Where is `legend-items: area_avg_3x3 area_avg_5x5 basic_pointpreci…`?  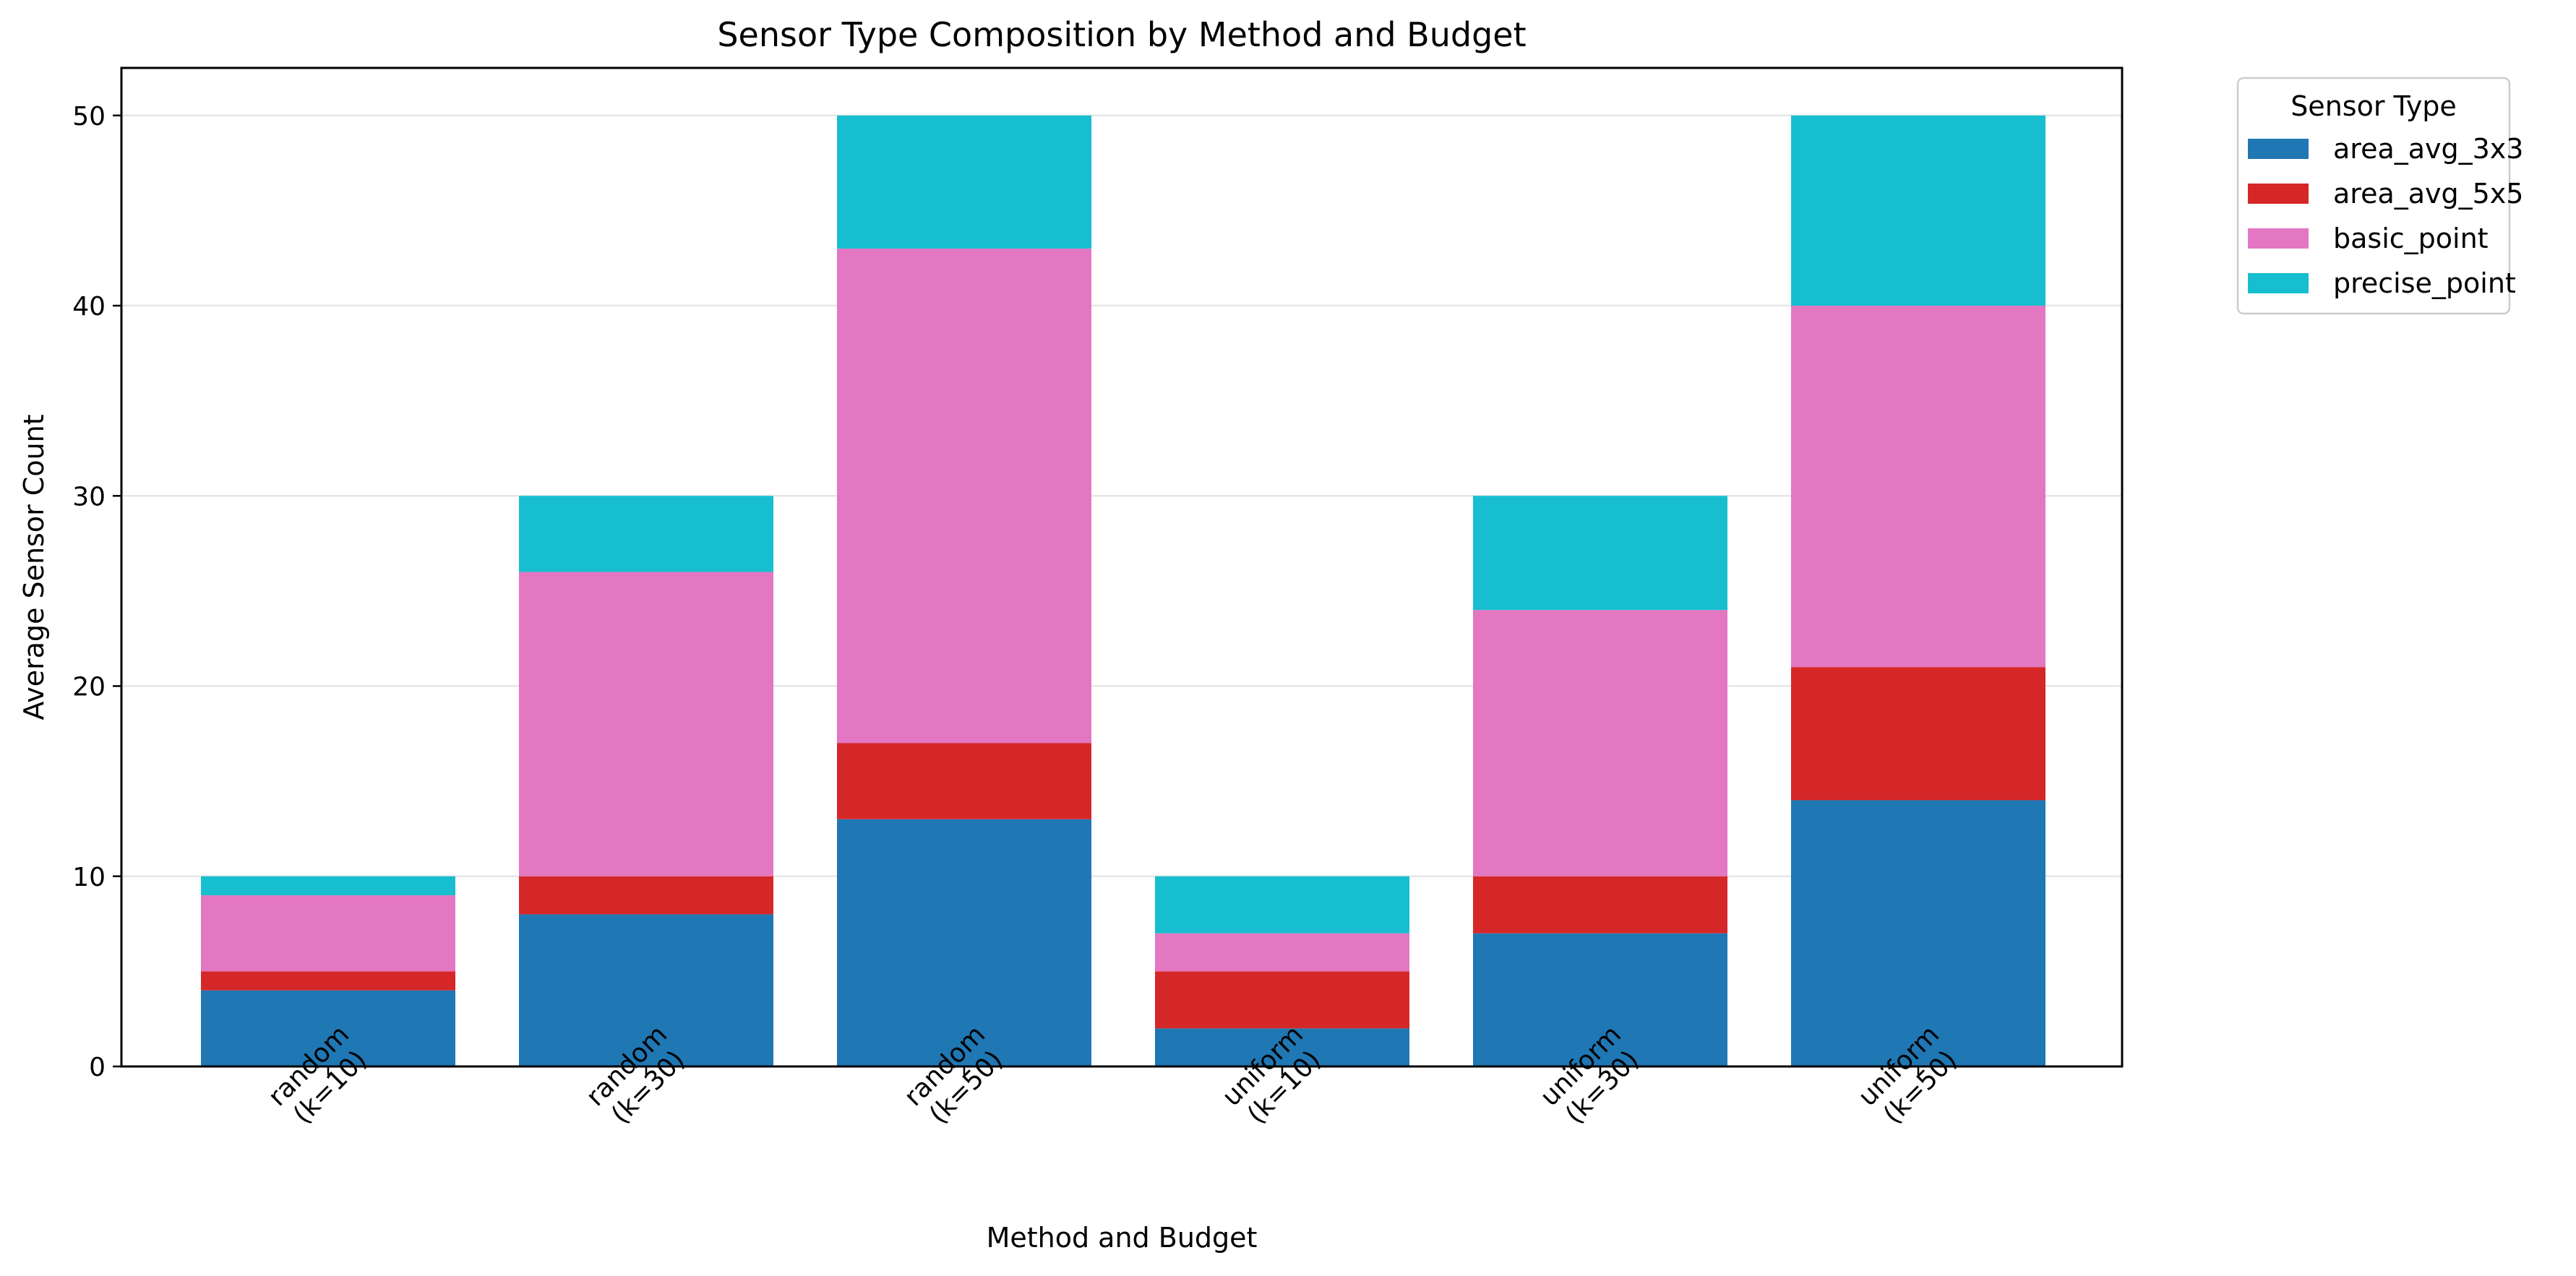 legend-items: area_avg_3x3 area_avg_5x5 basic_pointpreci… is located at coordinates (2386, 216).